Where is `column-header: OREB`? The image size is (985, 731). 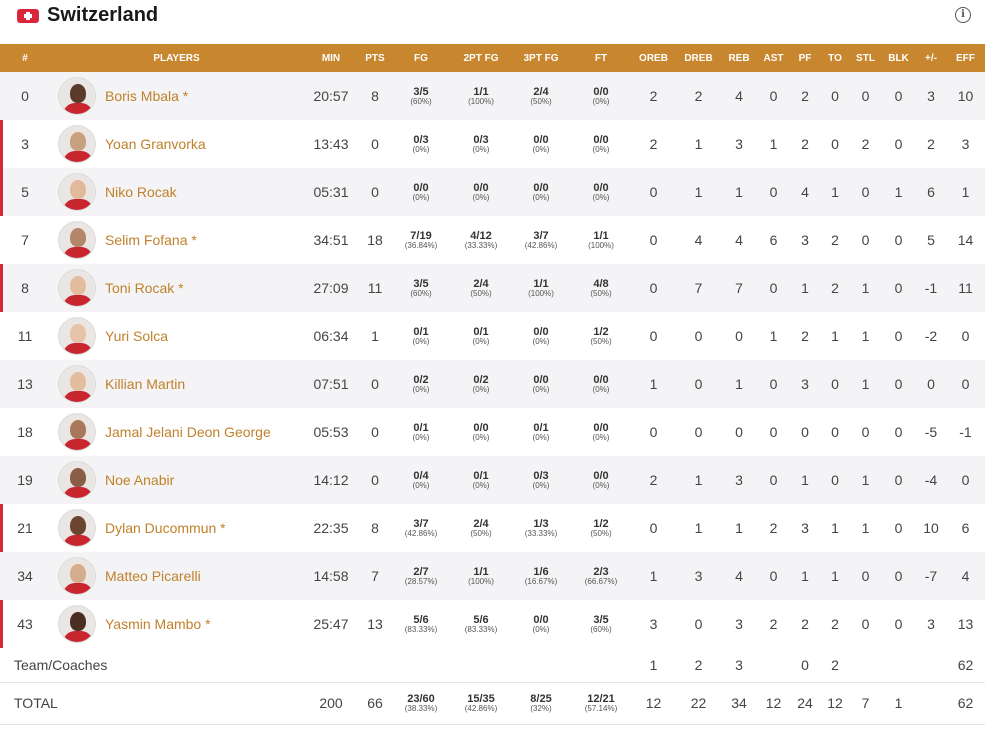
column-header: OREB is located at coordinates (653, 58).